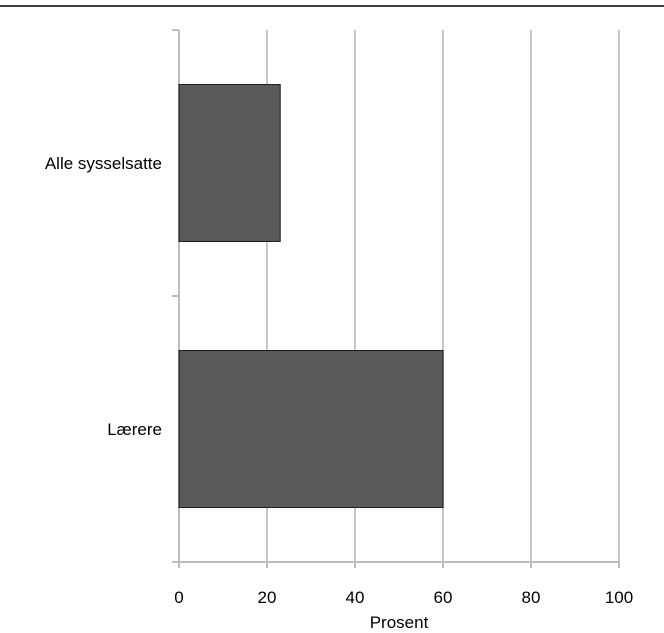  Describe the element at coordinates (403, 597) in the screenshot. I see `x-tick-labels: 0 20 40 60 80 100` at that location.